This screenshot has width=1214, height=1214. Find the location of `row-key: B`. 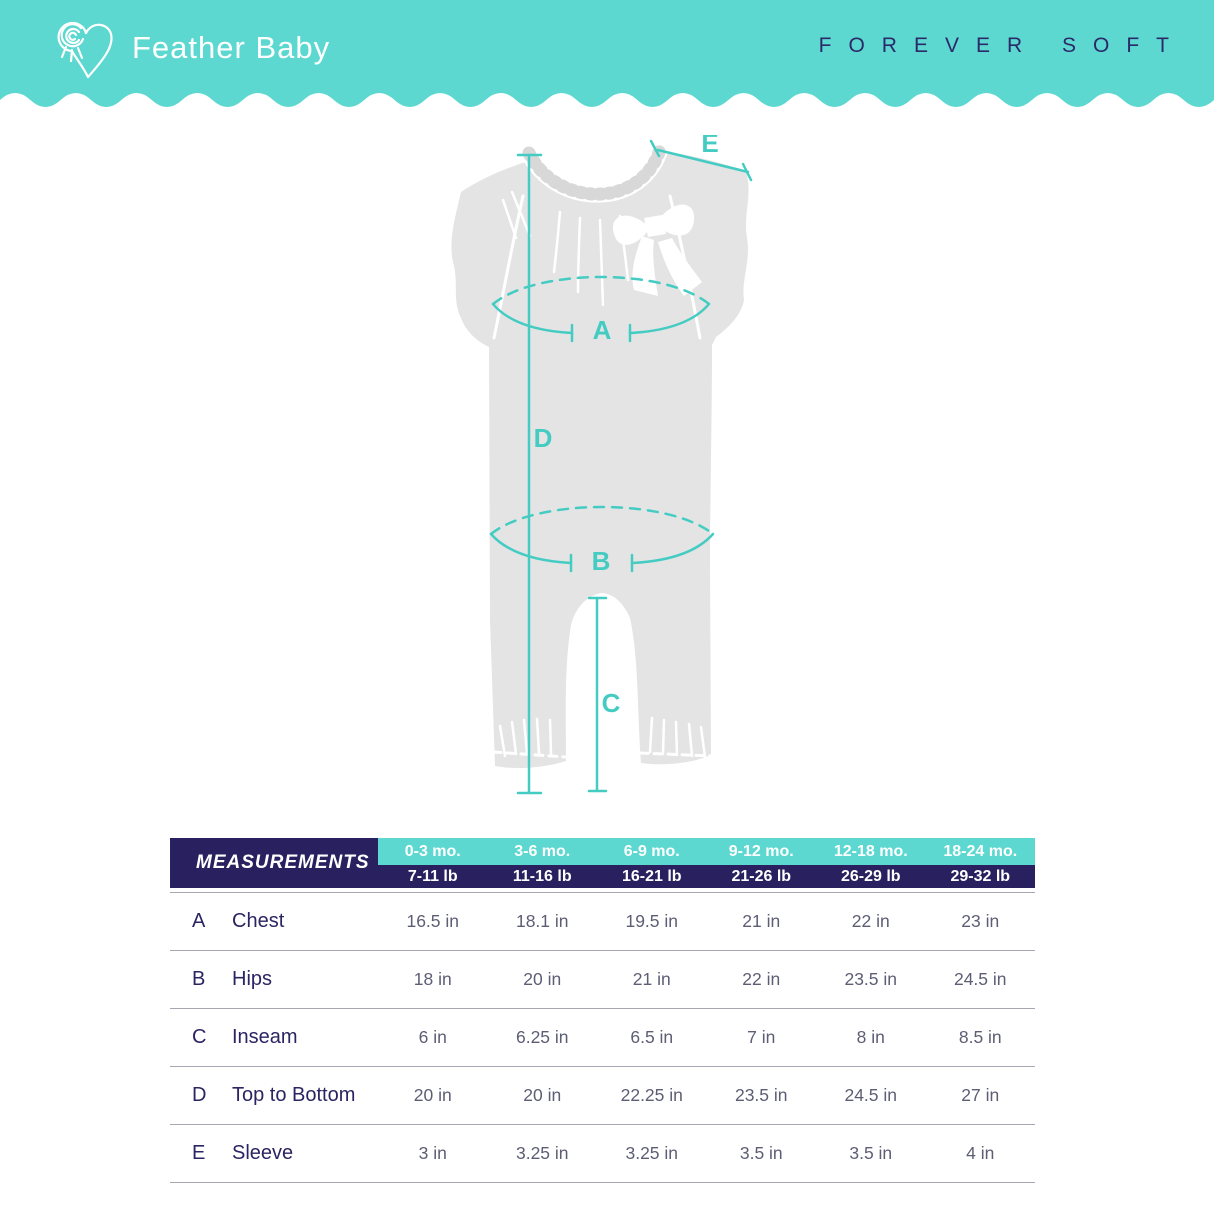

row-key: B is located at coordinates (199, 979).